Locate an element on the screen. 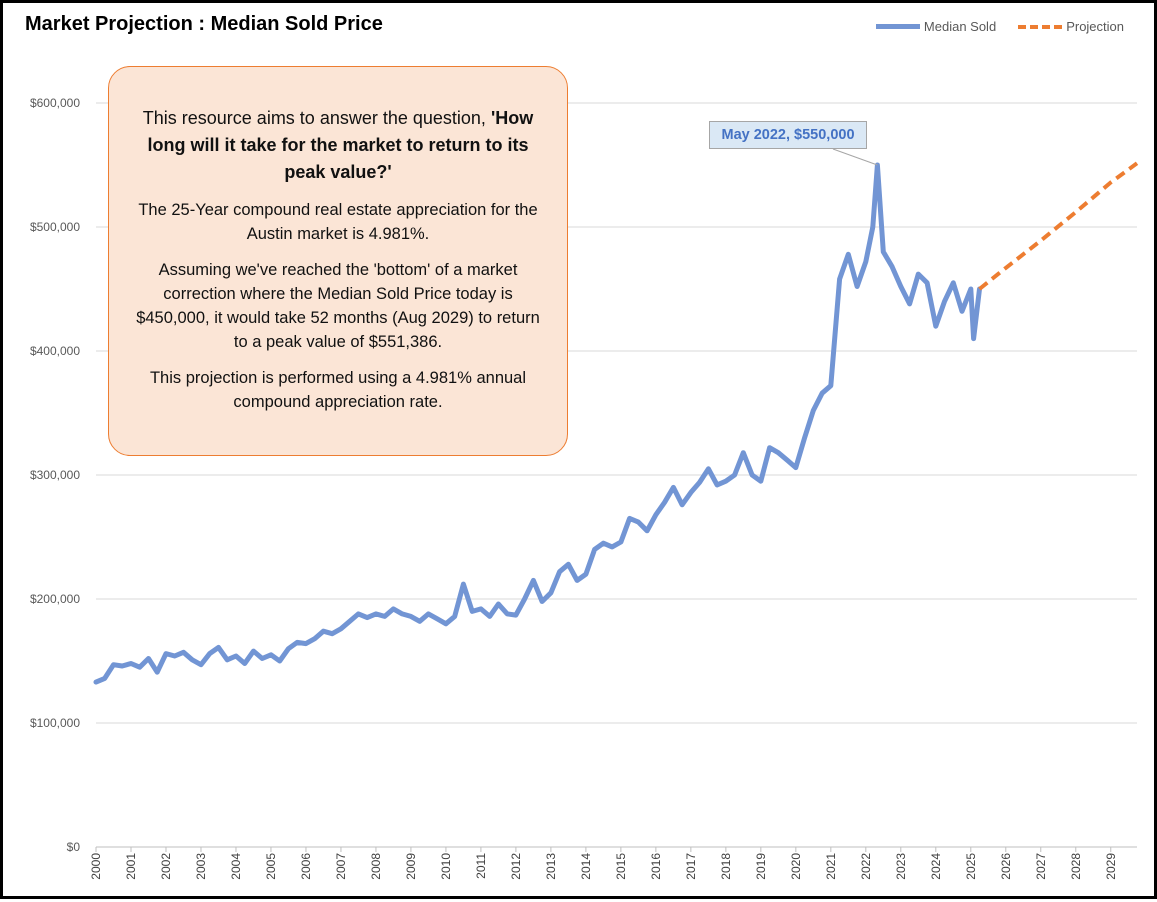  x-tick-label: 2021 is located at coordinates (831, 866).